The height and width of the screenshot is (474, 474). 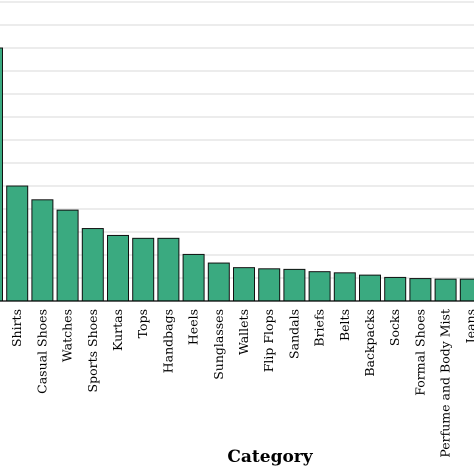 I want to click on x-tick-label: Flip Flops, so click(x=268, y=340).